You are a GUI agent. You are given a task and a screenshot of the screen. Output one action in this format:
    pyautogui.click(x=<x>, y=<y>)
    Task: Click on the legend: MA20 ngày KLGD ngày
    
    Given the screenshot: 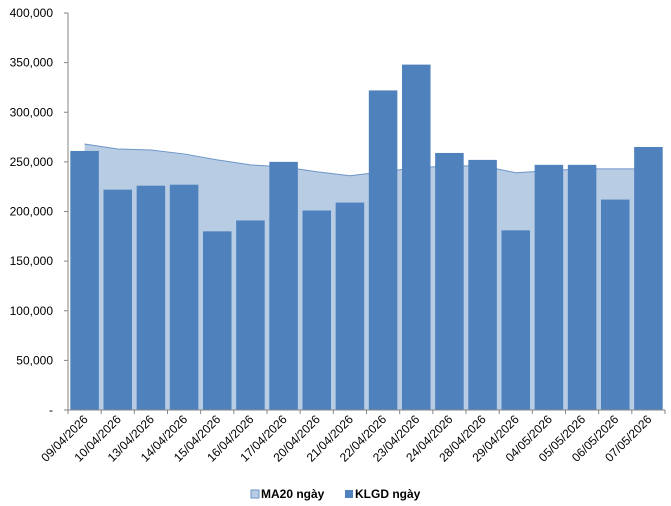 What is the action you would take?
    pyautogui.click(x=335, y=494)
    